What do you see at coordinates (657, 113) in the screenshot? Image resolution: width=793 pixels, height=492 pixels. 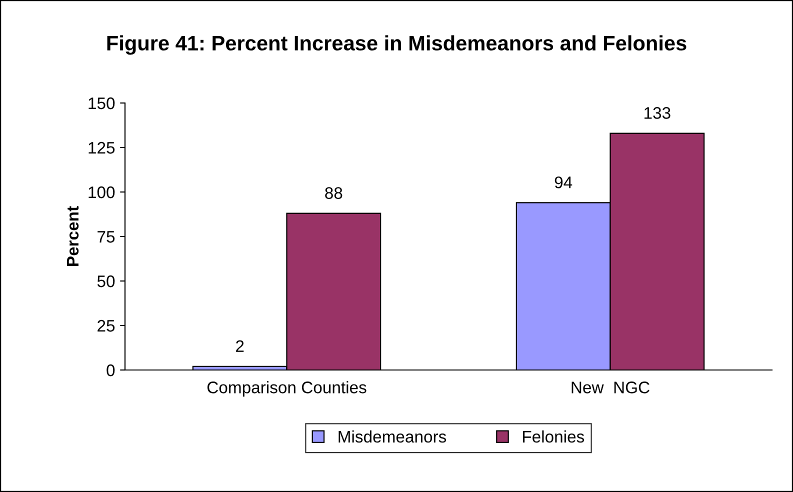 I see `data-label: 133` at bounding box center [657, 113].